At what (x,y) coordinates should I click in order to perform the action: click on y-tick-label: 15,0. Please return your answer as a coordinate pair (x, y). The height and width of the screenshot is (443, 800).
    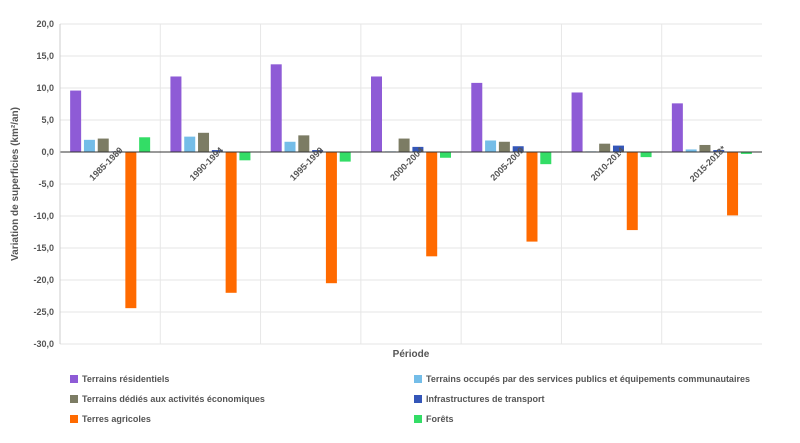
    Looking at the image, I should click on (45, 56).